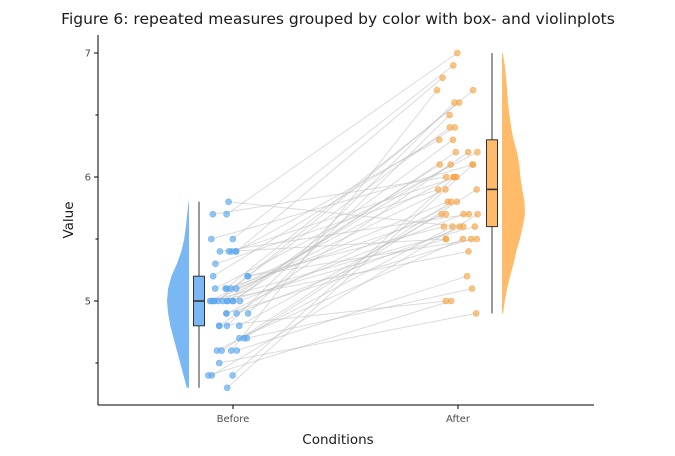 This screenshot has height=456, width=675. What do you see at coordinates (233, 419) in the screenshot?
I see `x-tick-label-before: Before` at bounding box center [233, 419].